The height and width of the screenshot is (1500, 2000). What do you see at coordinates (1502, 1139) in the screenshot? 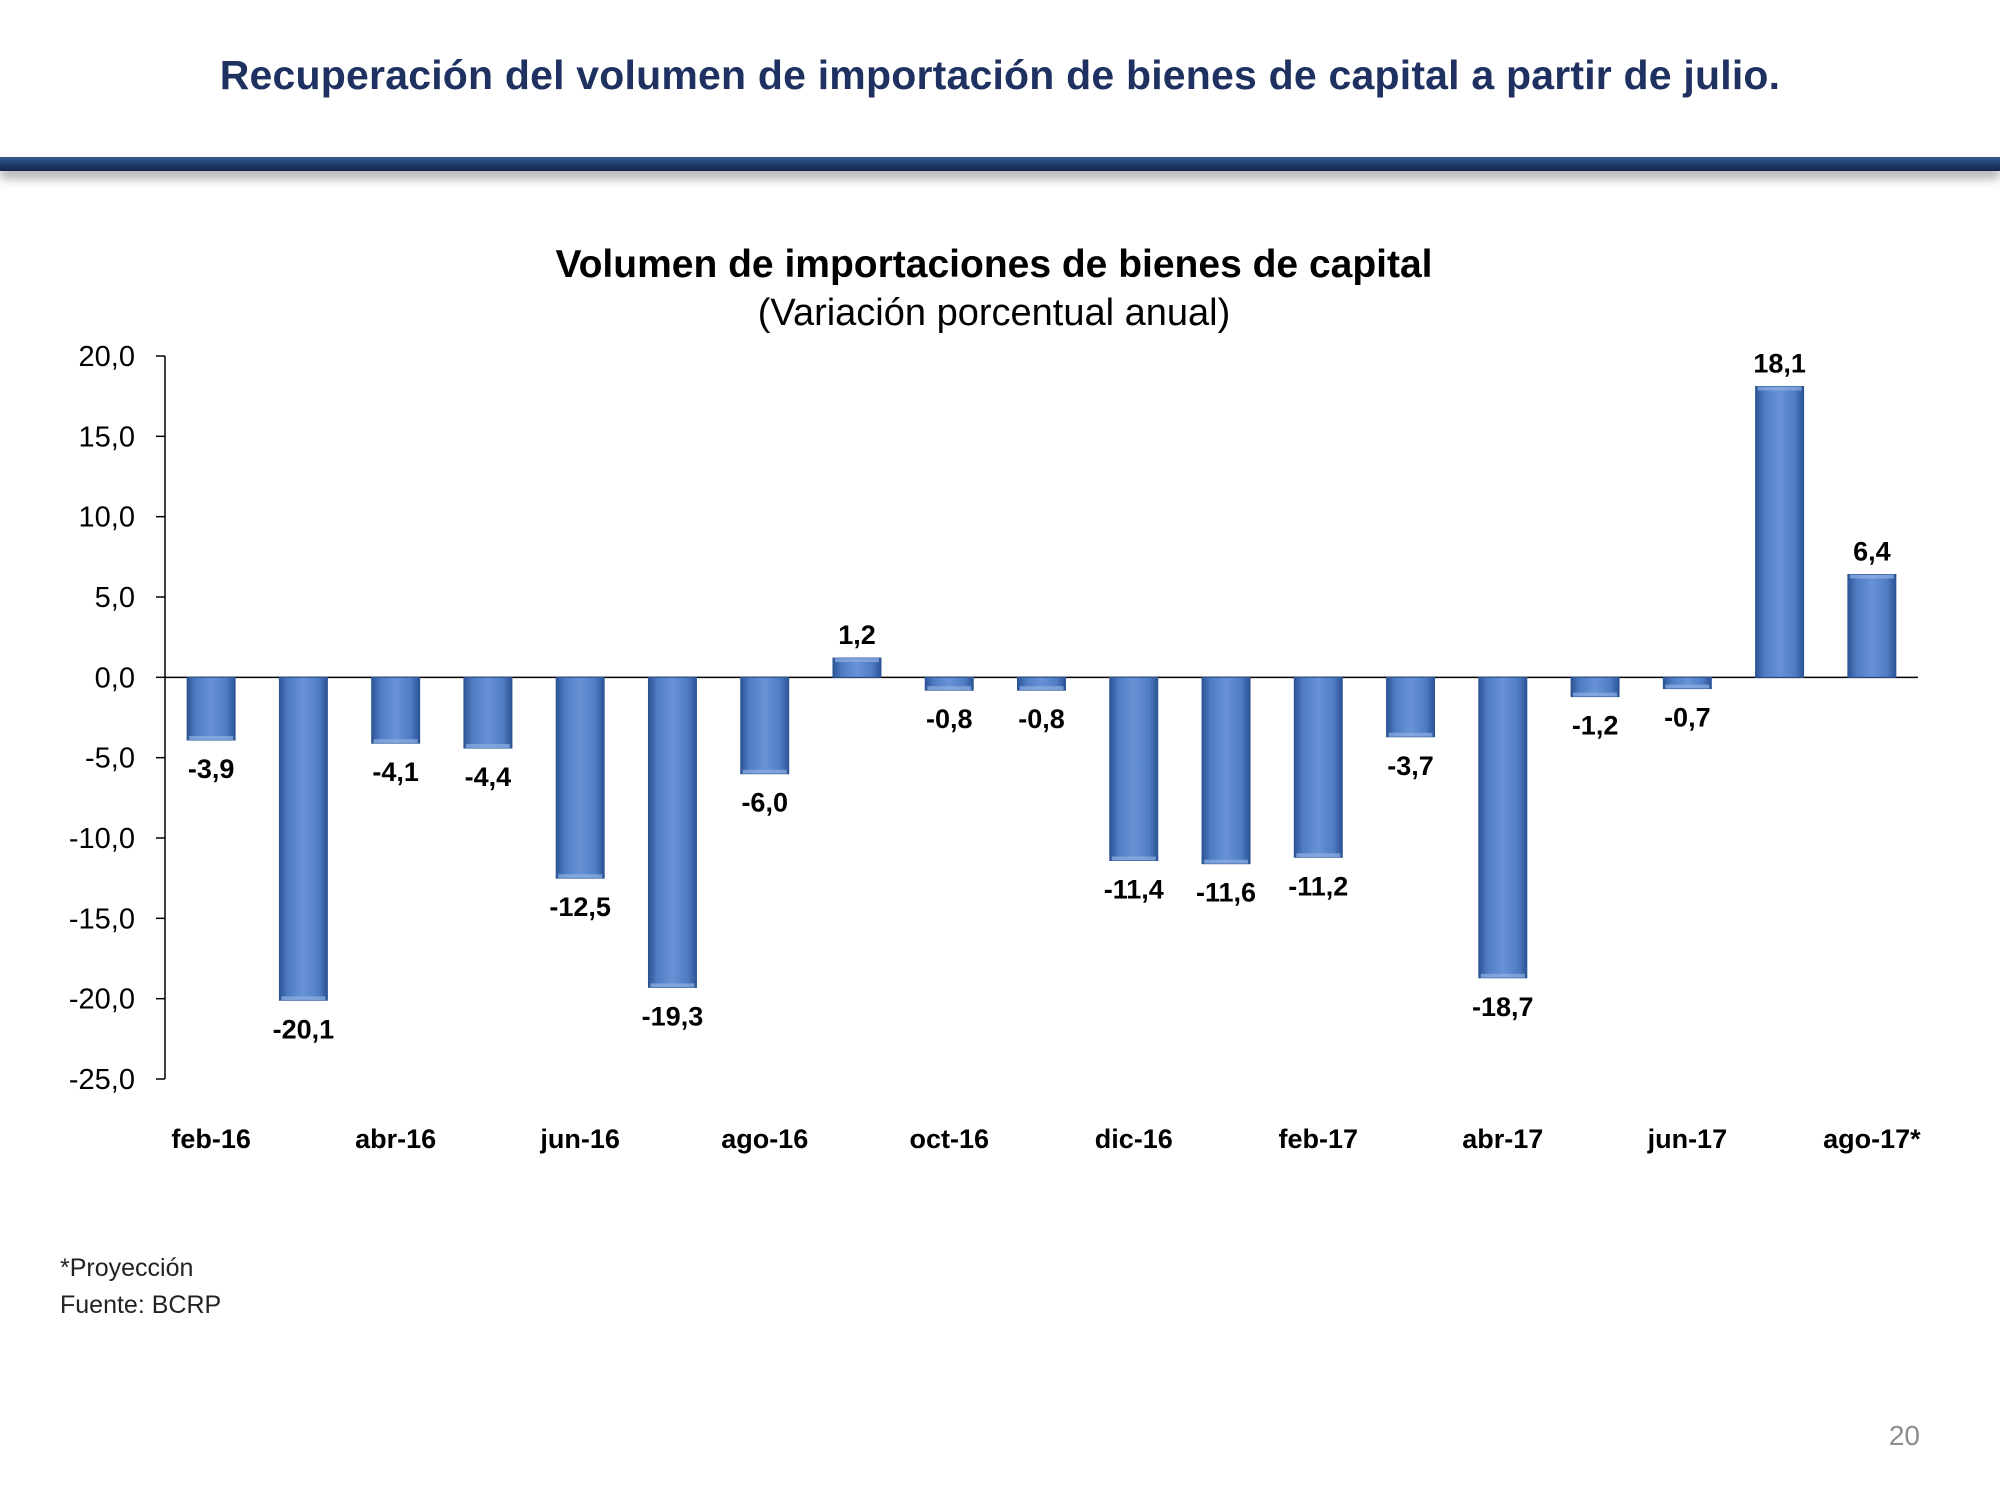
I see `x-tick-label-abr-17: abr-17` at bounding box center [1502, 1139].